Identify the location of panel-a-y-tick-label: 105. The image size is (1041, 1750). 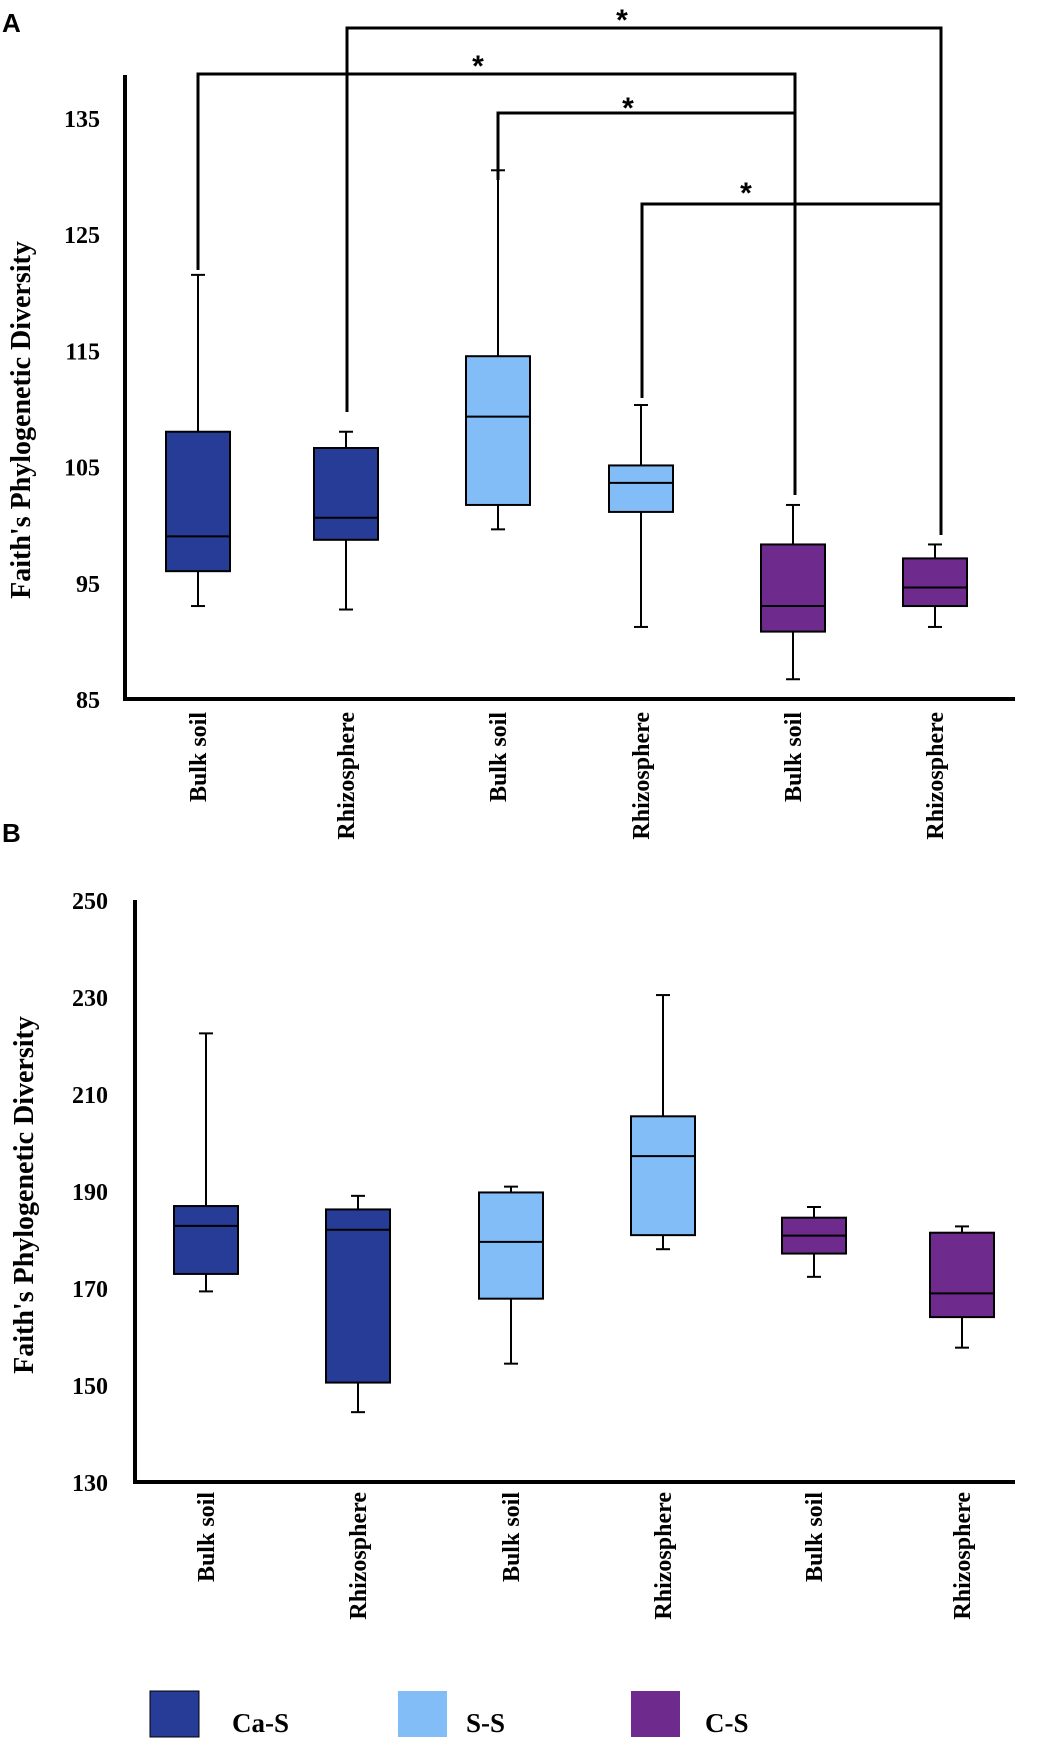
(82, 469).